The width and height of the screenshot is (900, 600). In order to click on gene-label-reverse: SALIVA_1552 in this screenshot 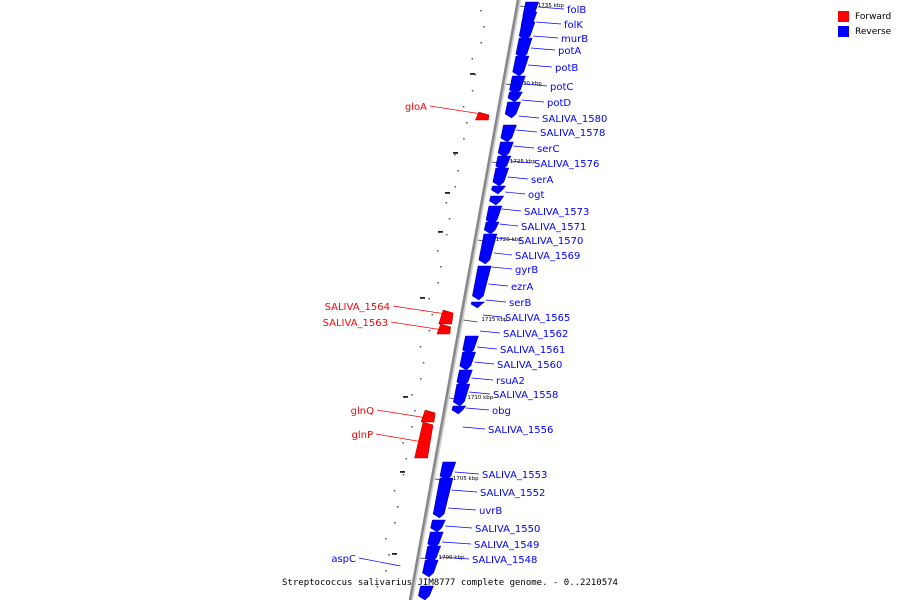, I will do `click(512, 493)`.